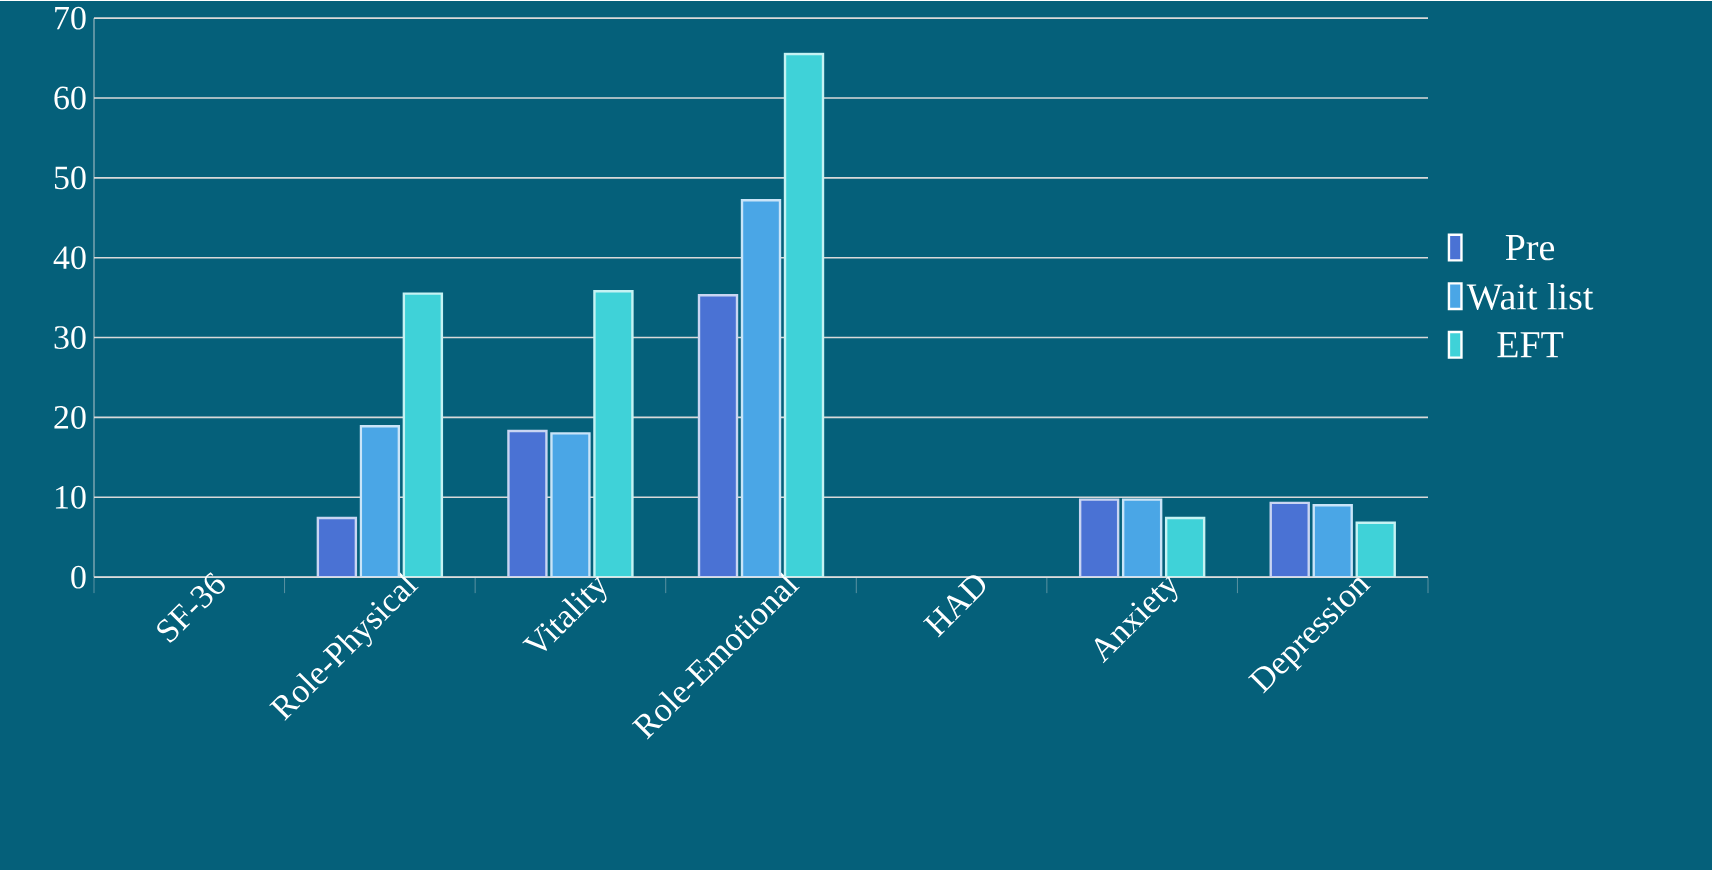  I want to click on y-tick-label: 60, so click(70, 98).